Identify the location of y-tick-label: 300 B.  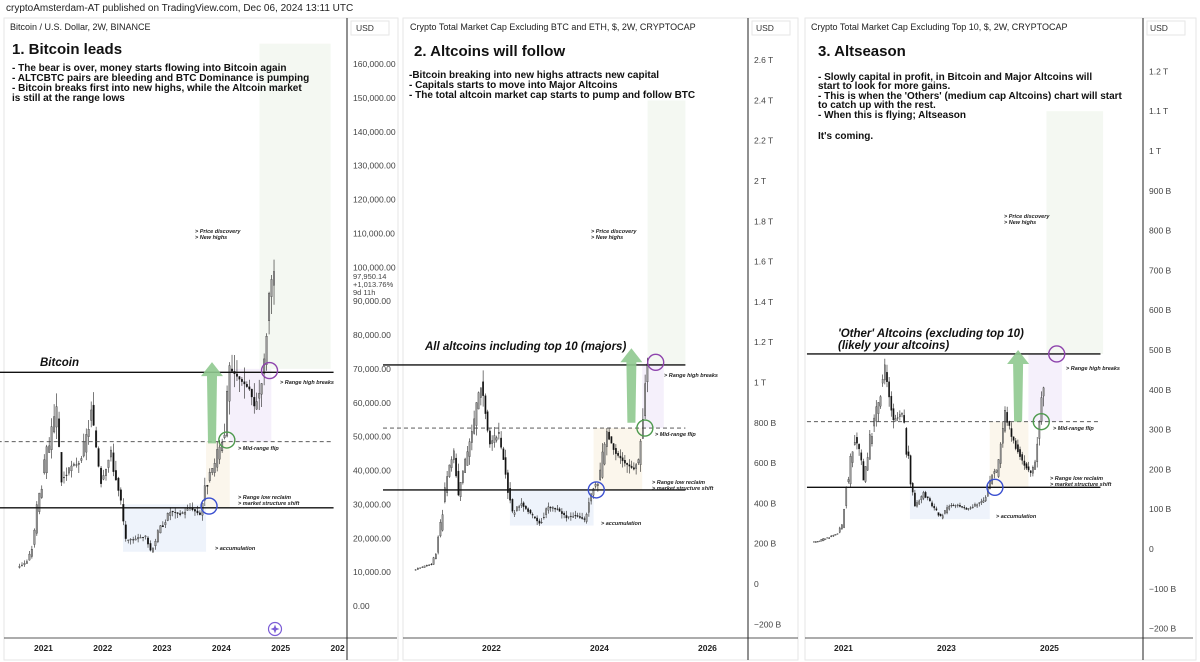
(1160, 430).